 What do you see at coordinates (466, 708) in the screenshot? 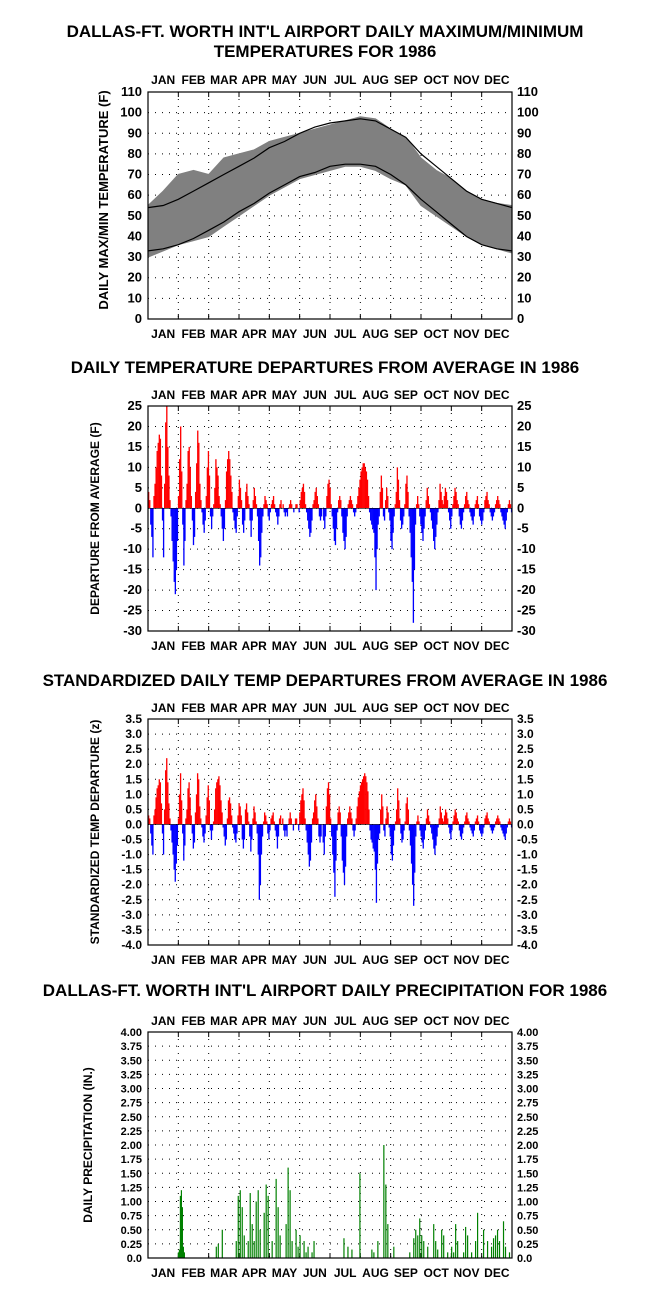
I see `month-label-top: NOV` at bounding box center [466, 708].